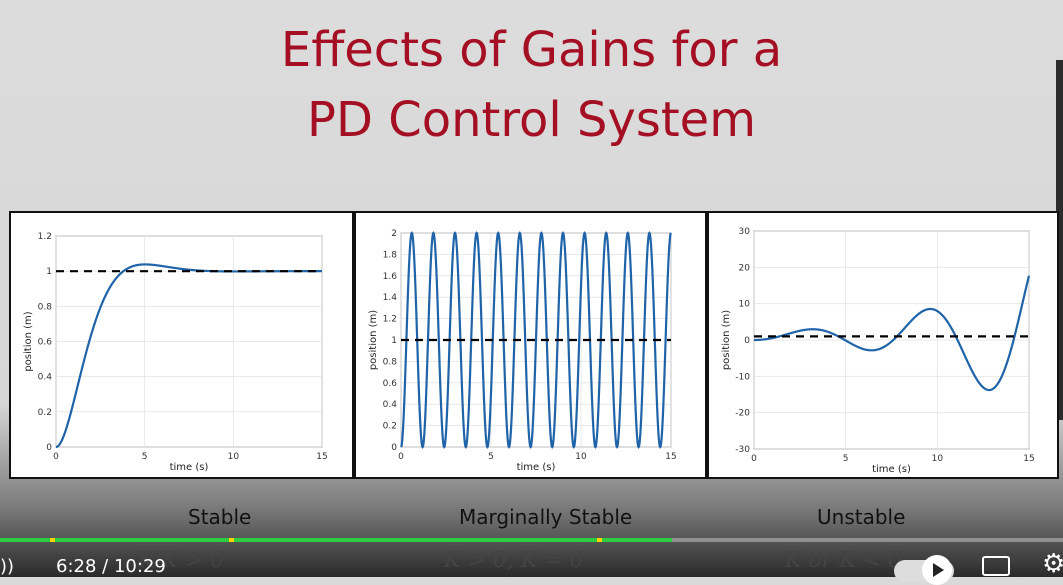  Describe the element at coordinates (394, 234) in the screenshot. I see `y-tick-label: 2` at that location.